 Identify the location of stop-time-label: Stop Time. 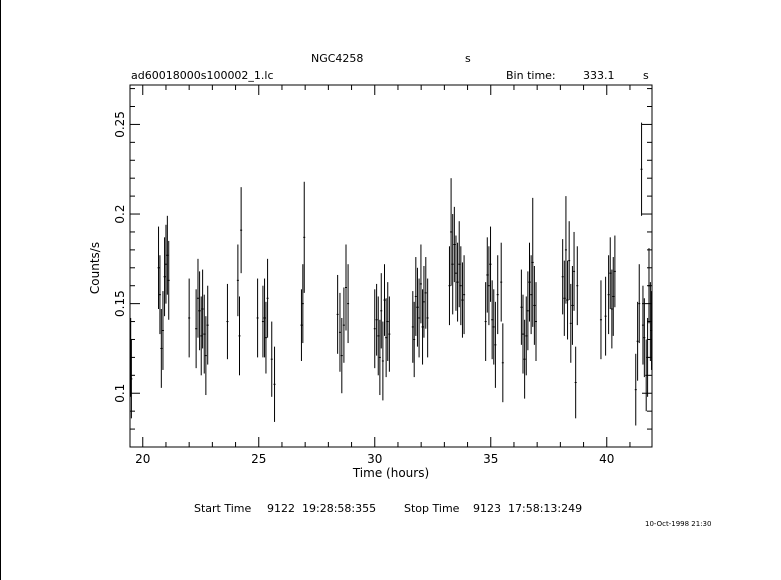
(432, 508).